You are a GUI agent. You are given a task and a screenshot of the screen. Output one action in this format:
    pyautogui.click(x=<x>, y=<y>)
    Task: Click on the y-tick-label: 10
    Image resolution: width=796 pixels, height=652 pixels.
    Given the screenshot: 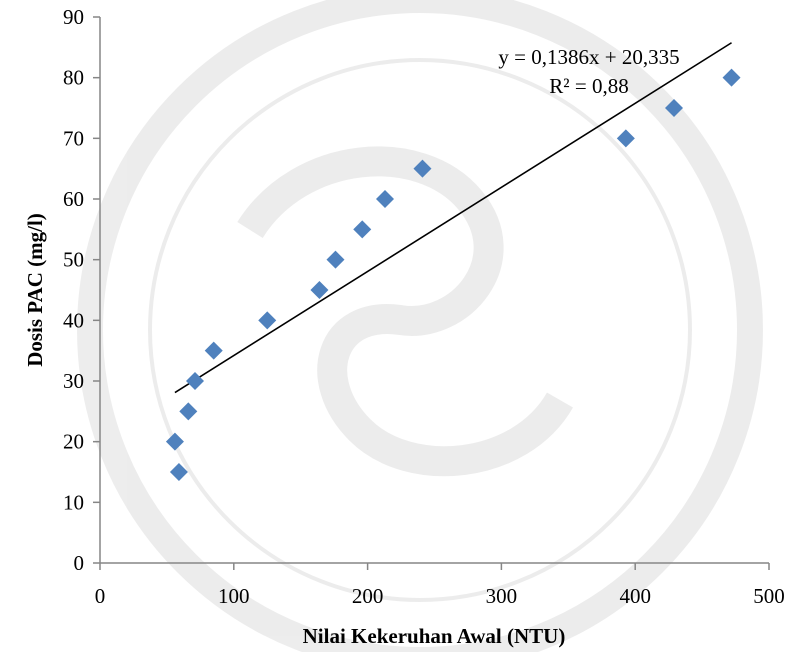 What is the action you would take?
    pyautogui.click(x=73, y=502)
    